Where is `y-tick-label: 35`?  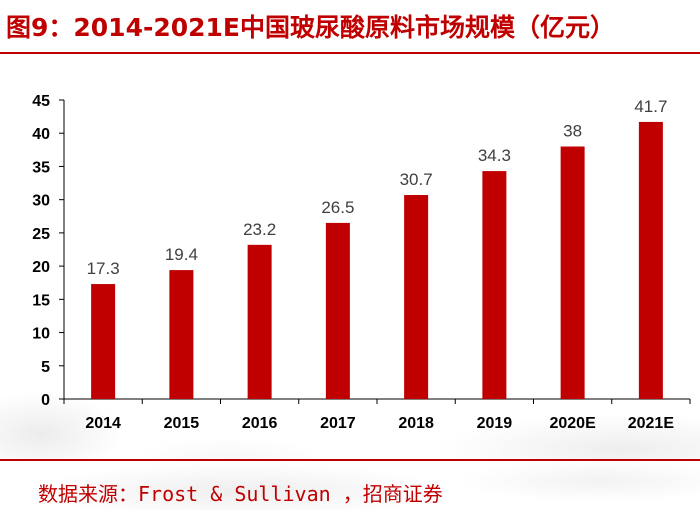
y-tick-label: 35 is located at coordinates (41, 167).